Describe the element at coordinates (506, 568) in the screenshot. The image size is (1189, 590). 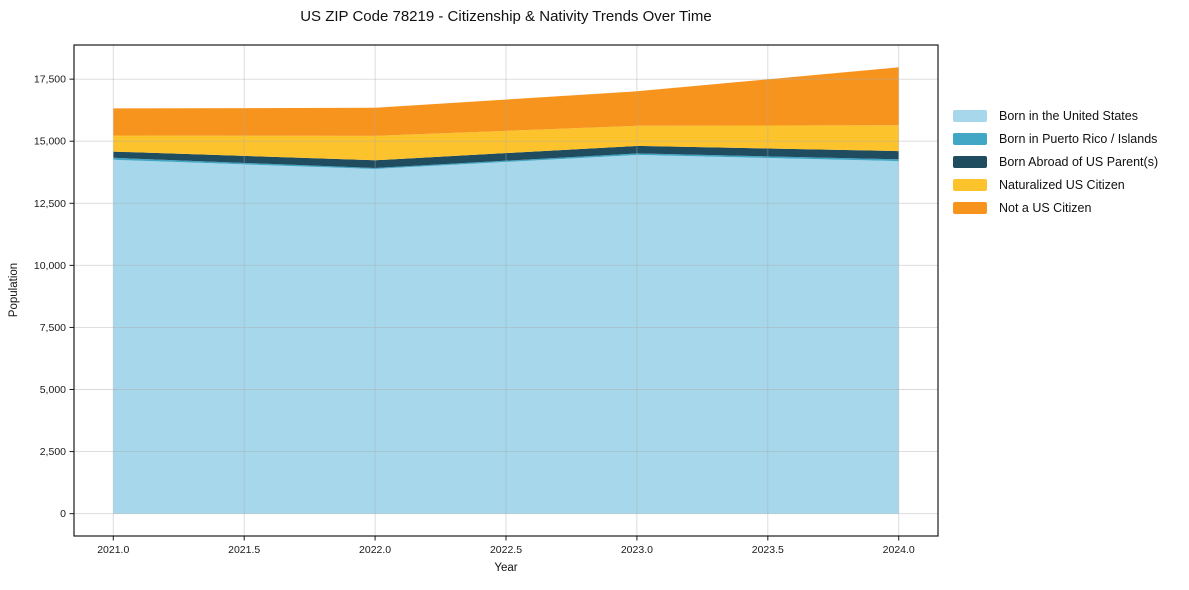
I see `x-axis-label: Year` at that location.